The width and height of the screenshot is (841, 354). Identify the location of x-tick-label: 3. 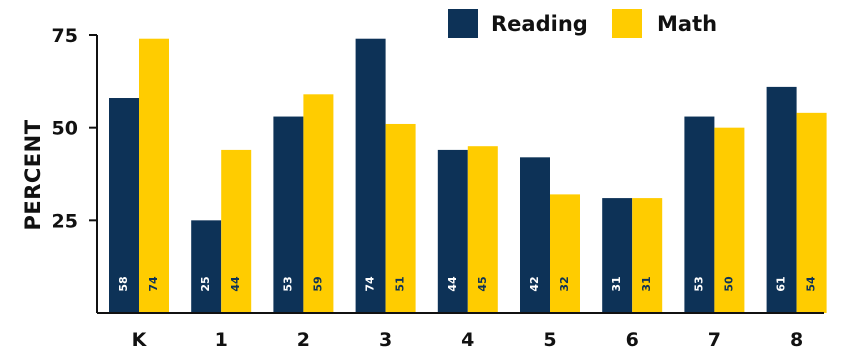
(385, 340).